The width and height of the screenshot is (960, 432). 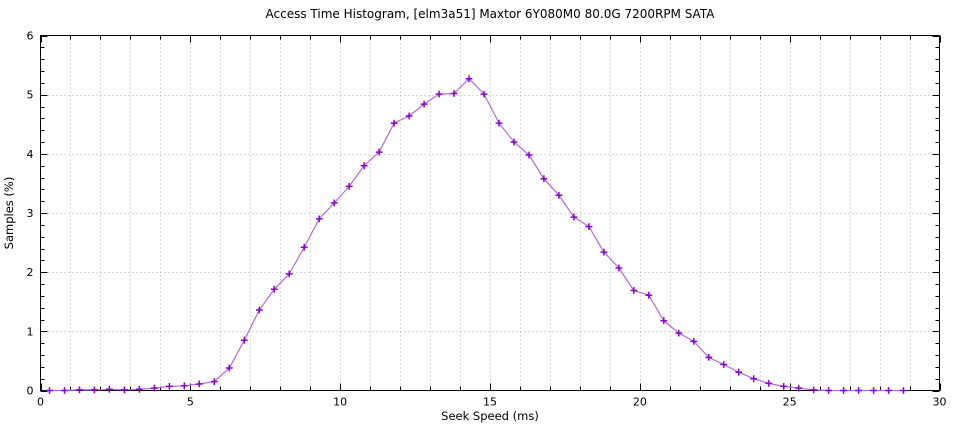 I want to click on x-tick-label: 25, so click(x=790, y=402).